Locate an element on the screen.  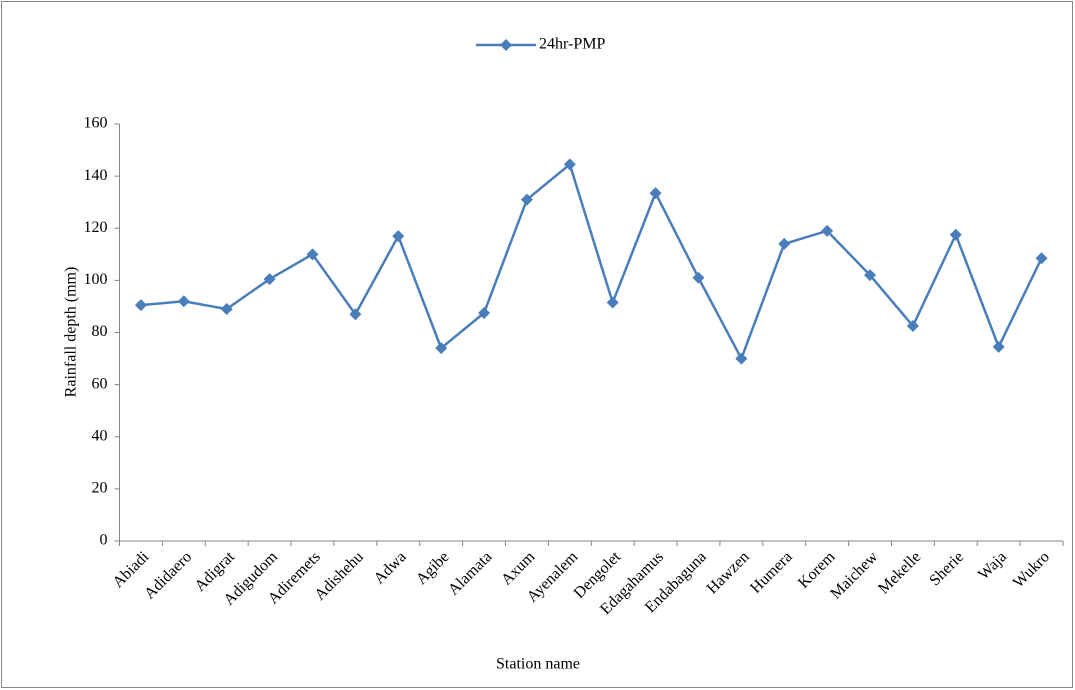
y-tick-label: 160 is located at coordinates (96, 123).